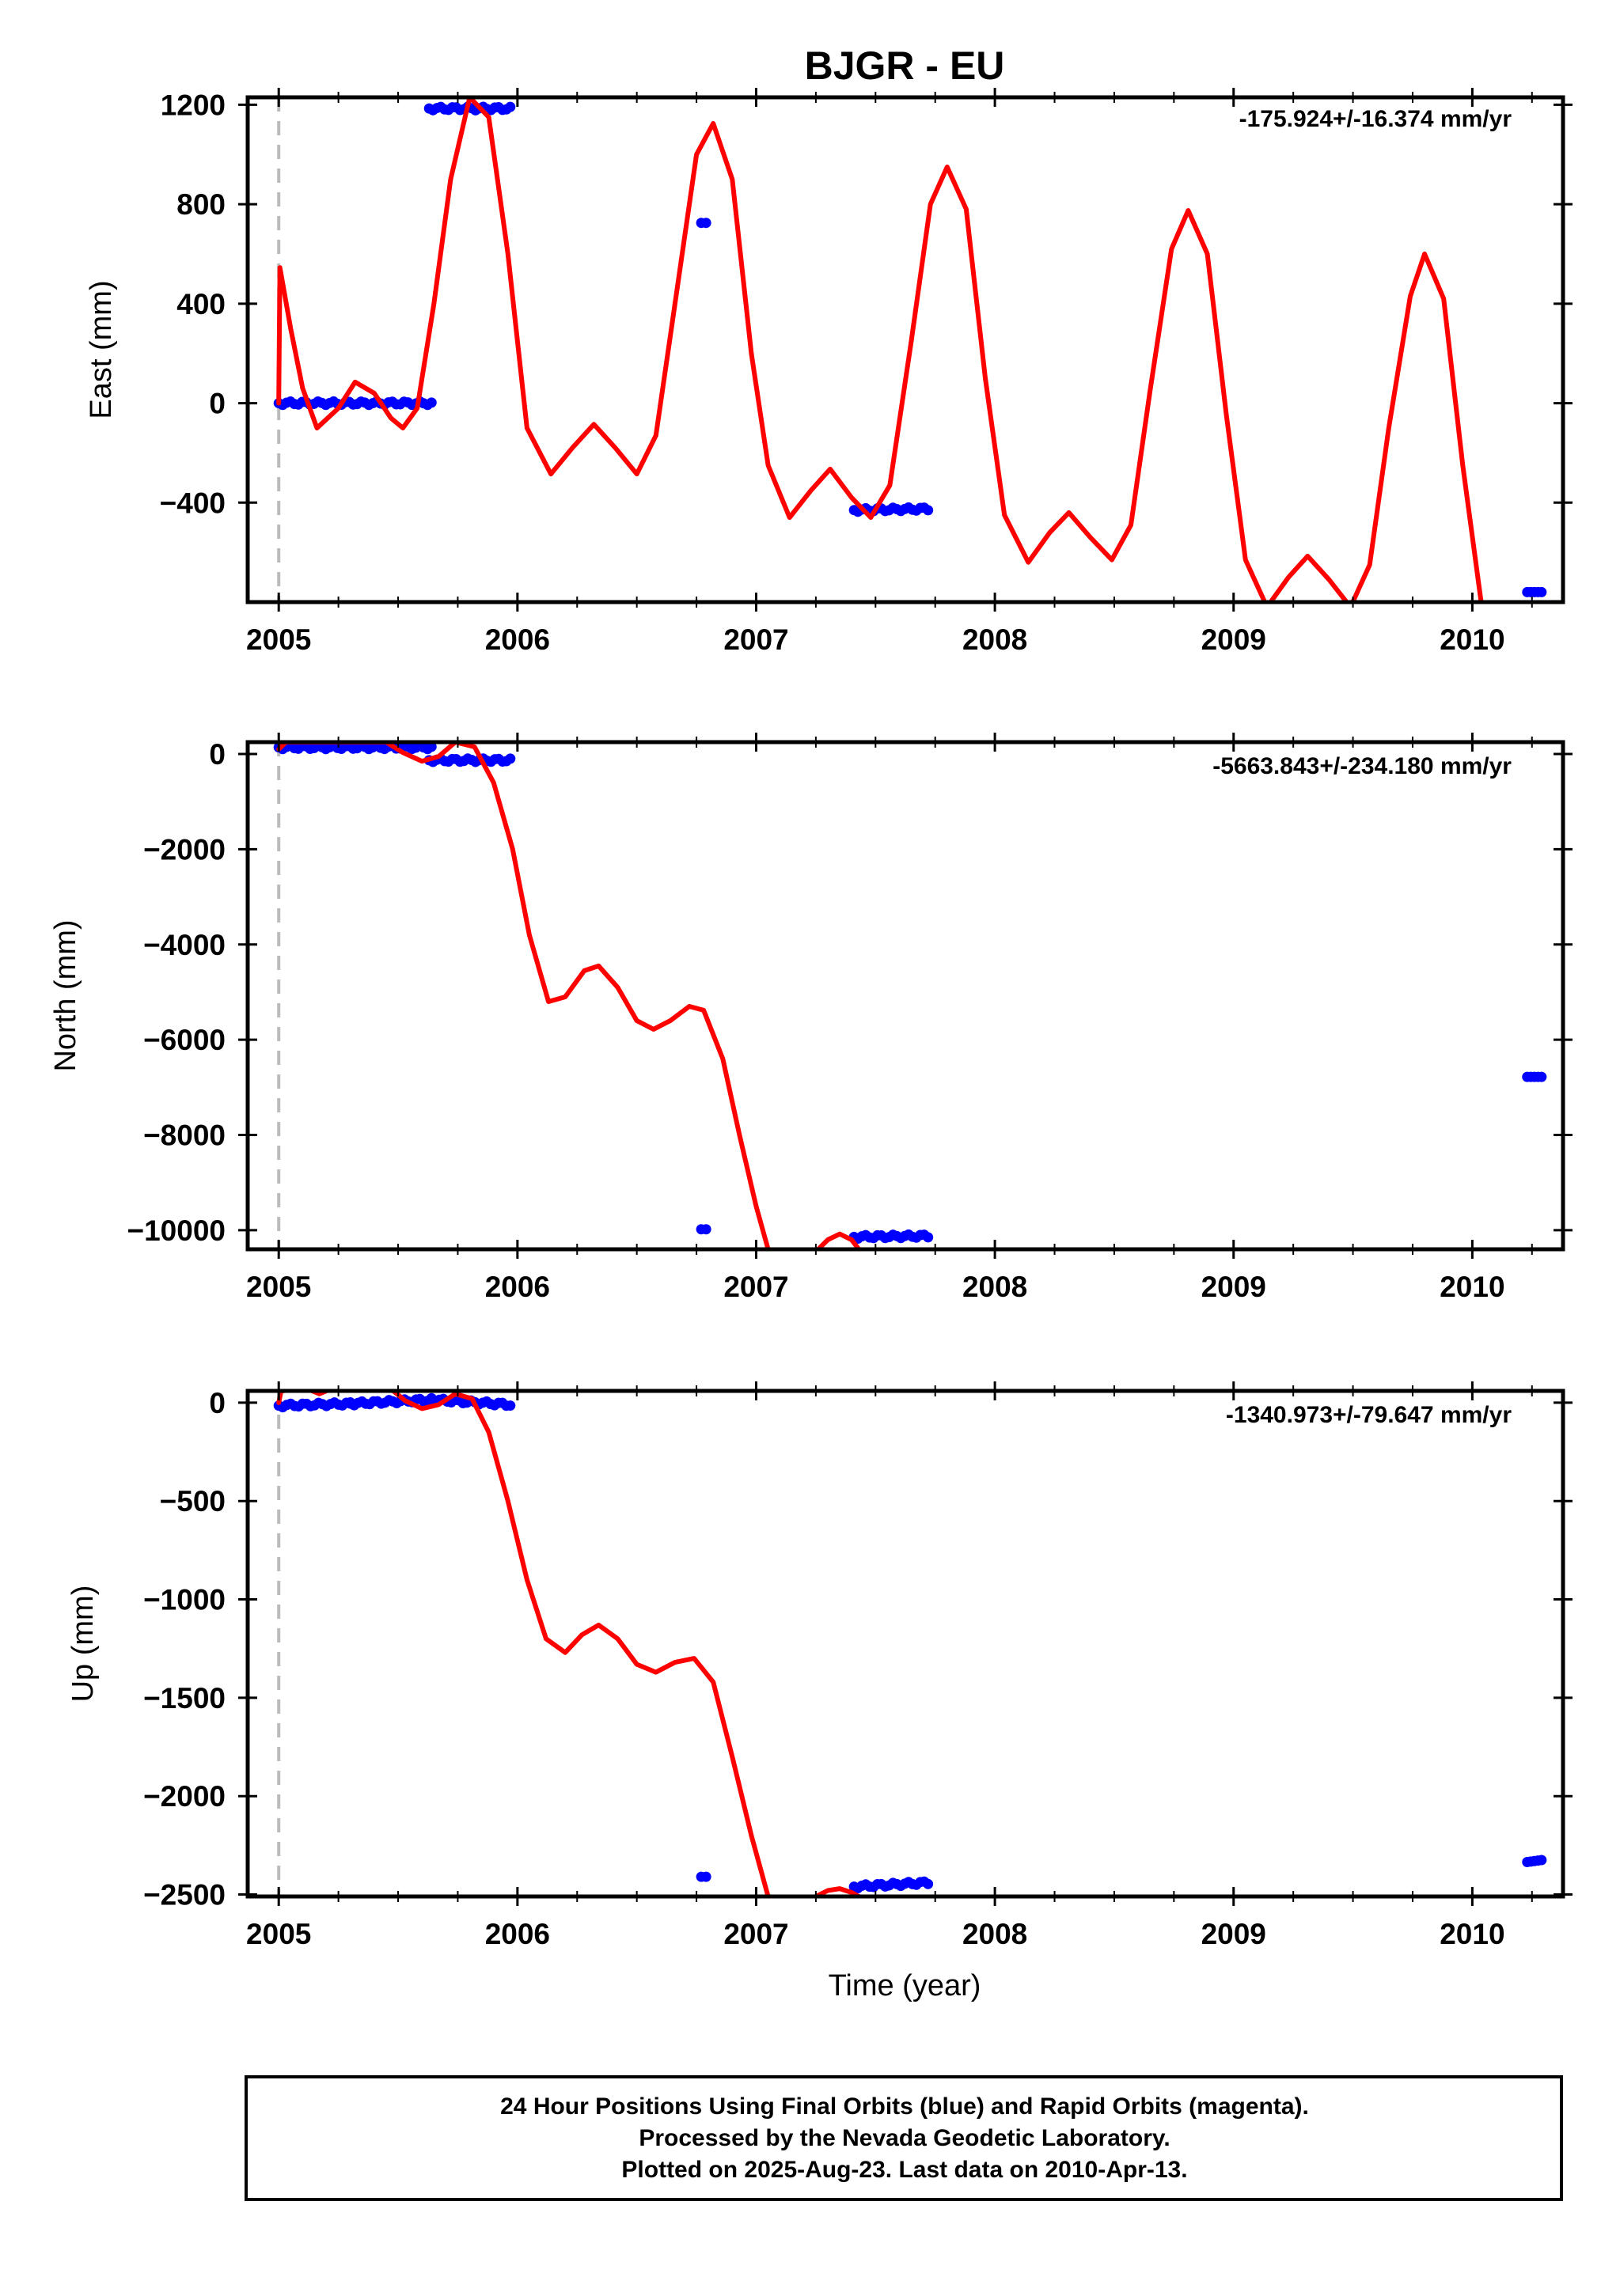  I want to click on footer-border, so click(904, 2138).